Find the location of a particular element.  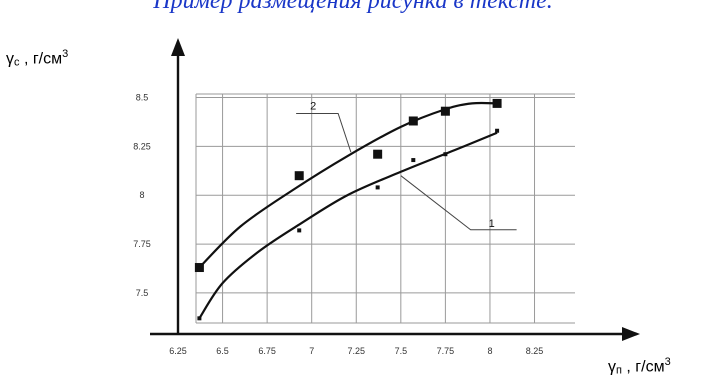

y-axis-label-unit: , г/см is located at coordinates (41, 59).